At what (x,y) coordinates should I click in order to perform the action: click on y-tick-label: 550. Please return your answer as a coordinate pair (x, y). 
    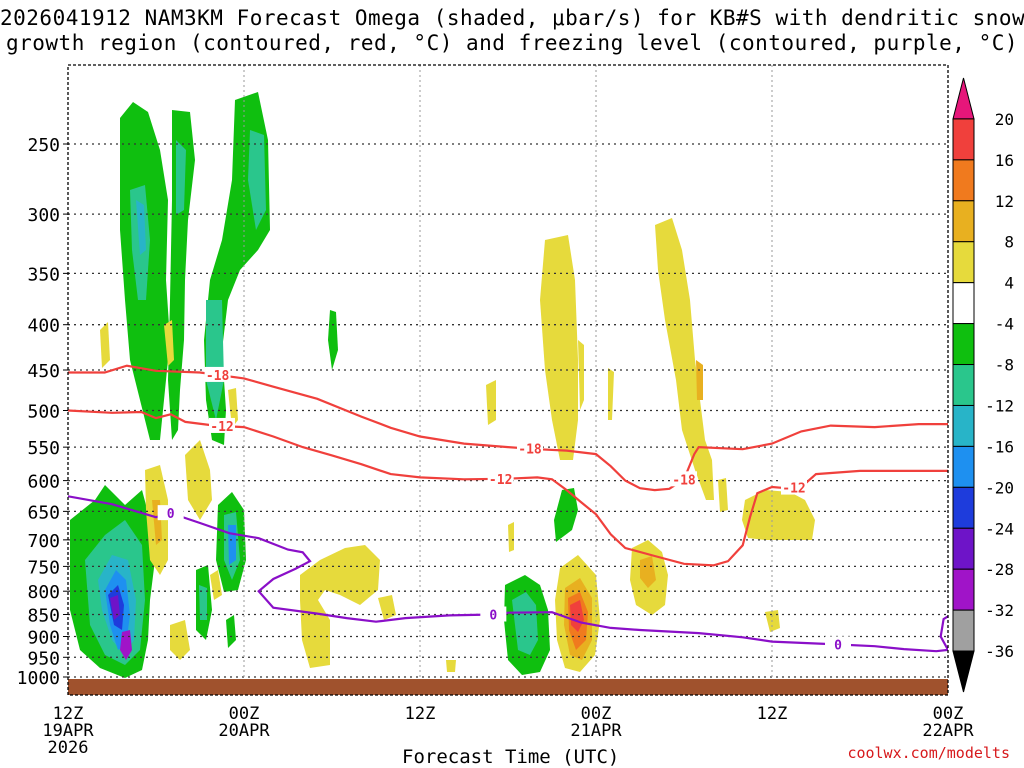
    Looking at the image, I should click on (43, 448).